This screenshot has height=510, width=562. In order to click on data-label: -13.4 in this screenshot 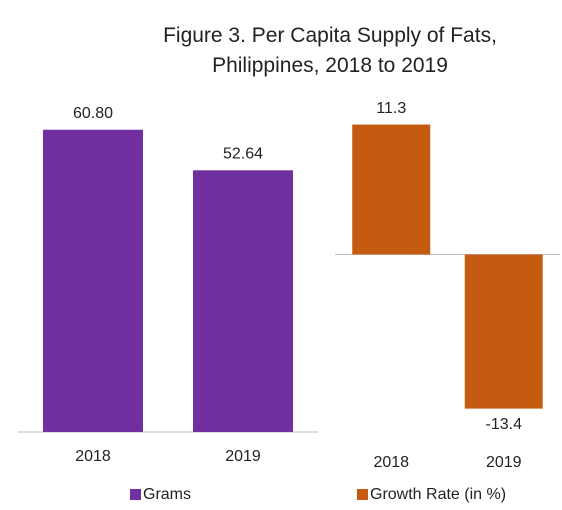, I will do `click(504, 424)`.